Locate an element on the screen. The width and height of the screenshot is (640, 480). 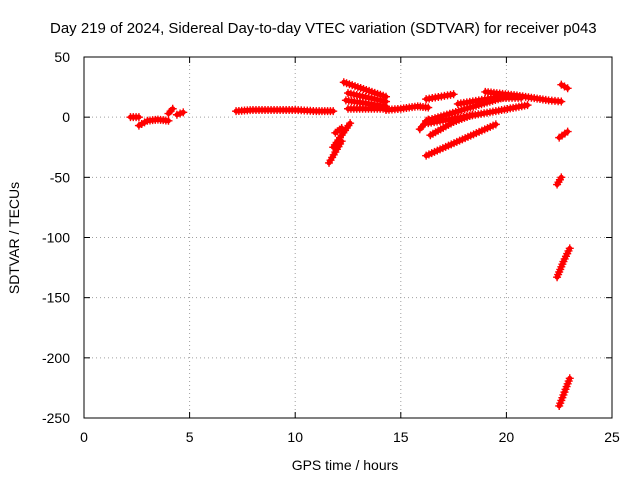
y-tick-label: -150 is located at coordinates (56, 298).